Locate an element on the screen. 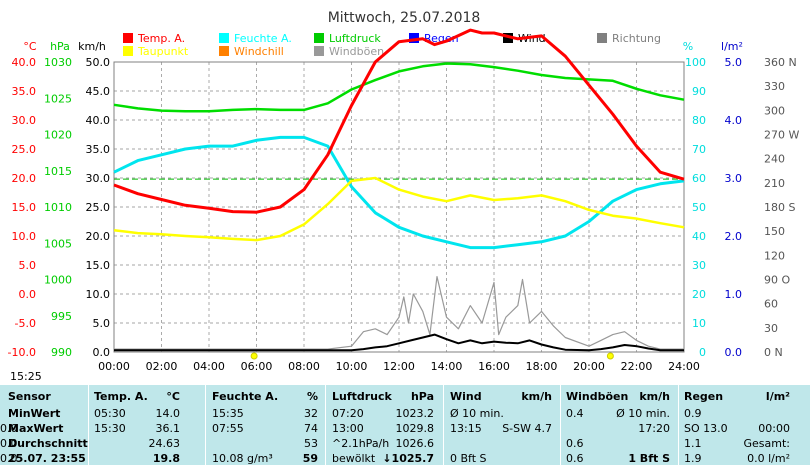 Image resolution: width=810 pixels, height=465 pixels. axis-unit-label: °C is located at coordinates (30, 46).